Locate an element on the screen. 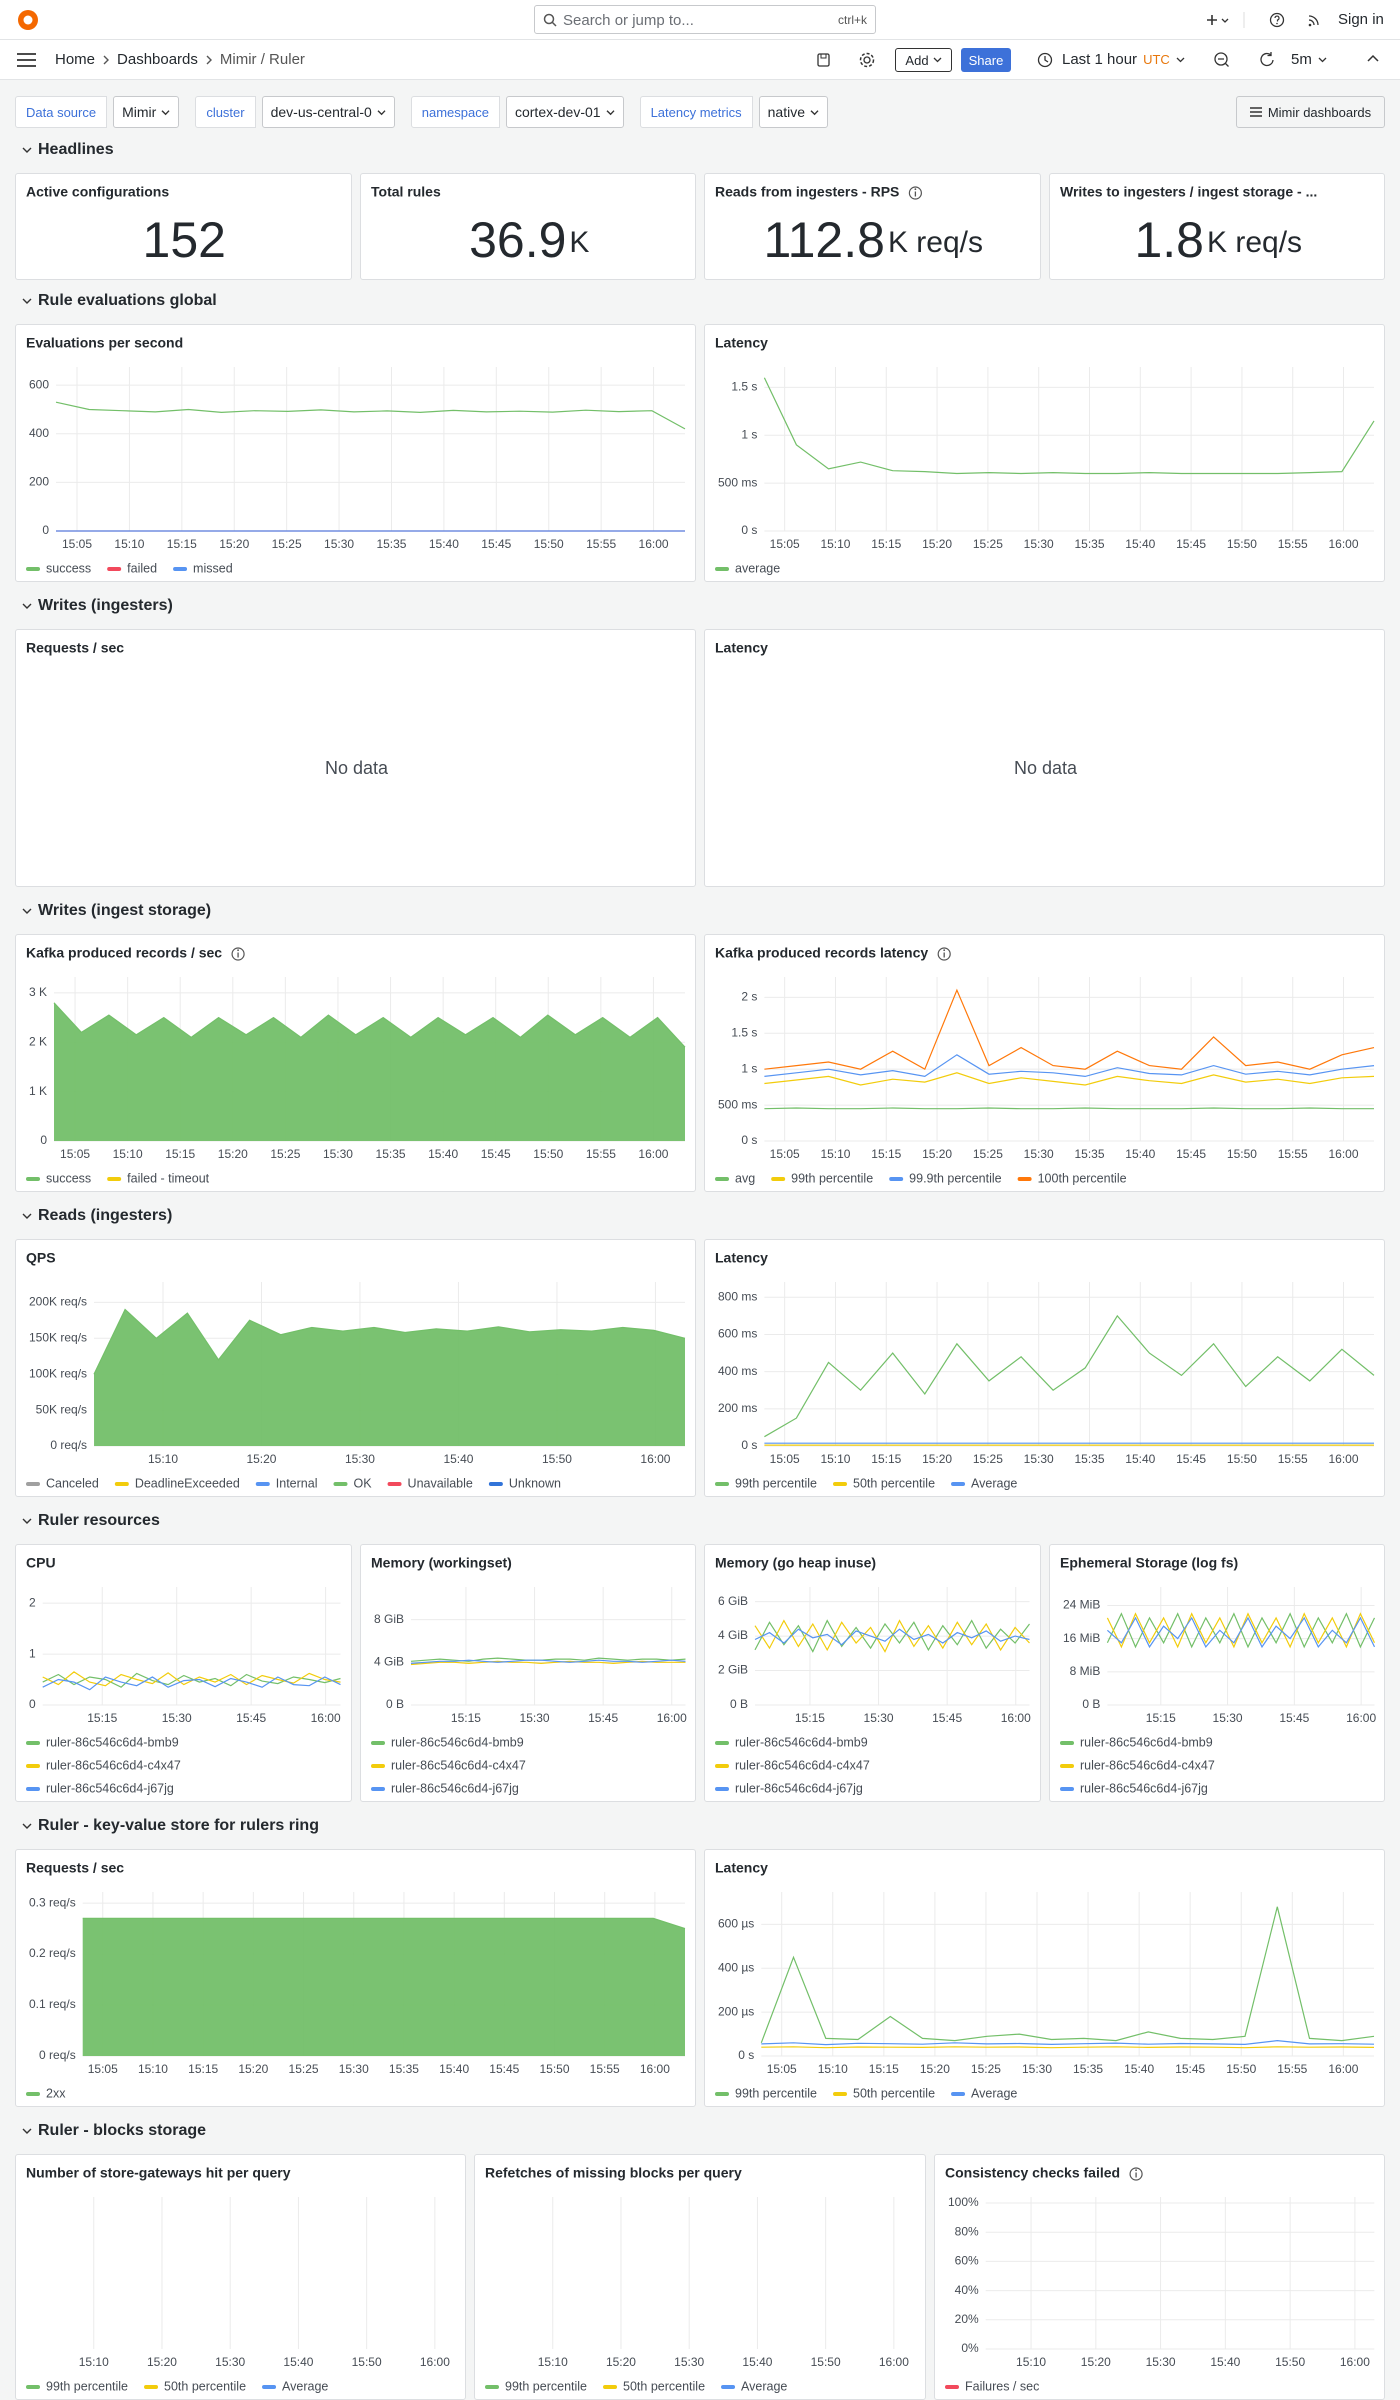 The height and width of the screenshot is (2400, 1400). x-tick-label: 15:55 is located at coordinates (1293, 1459).